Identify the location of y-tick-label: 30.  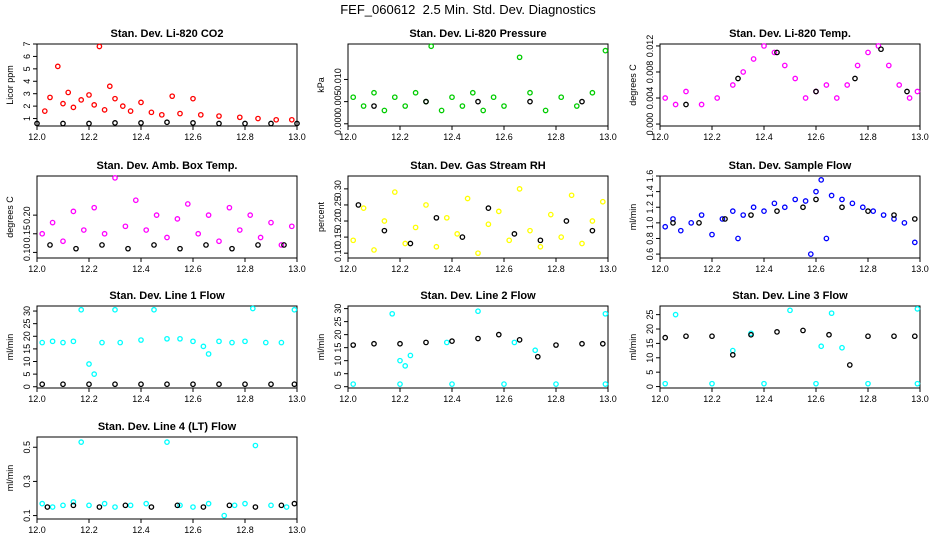
(338, 309).